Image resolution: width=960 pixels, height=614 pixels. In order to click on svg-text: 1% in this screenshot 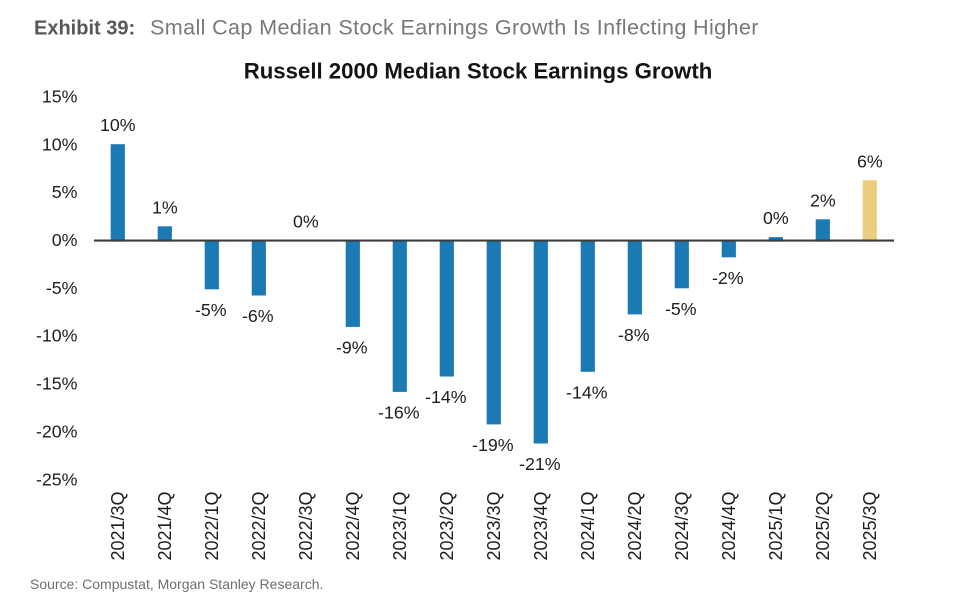, I will do `click(165, 207)`.